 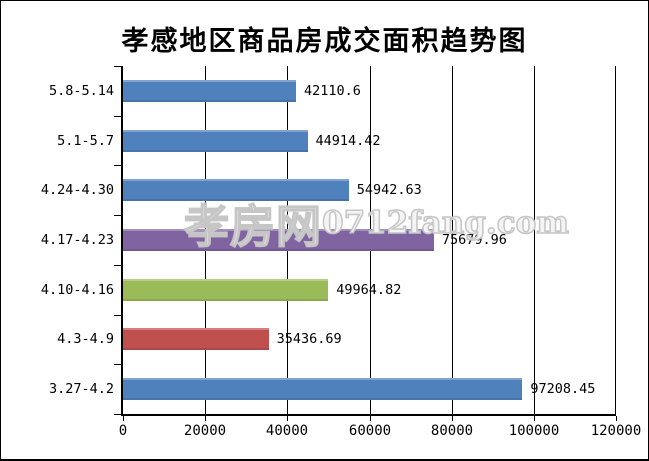 I want to click on bar-row: 97208.45, so click(x=369, y=389).